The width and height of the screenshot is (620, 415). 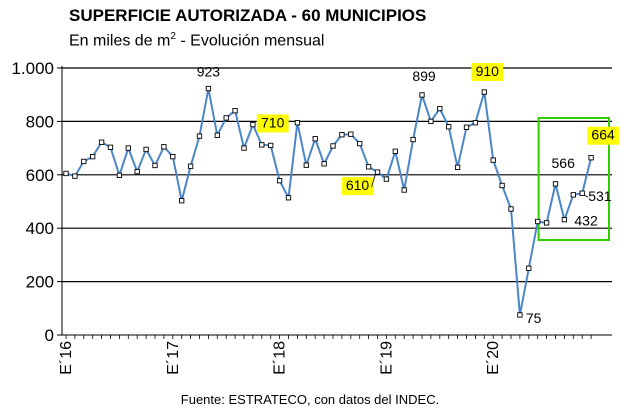 I want to click on data-label: 923, so click(x=209, y=72).